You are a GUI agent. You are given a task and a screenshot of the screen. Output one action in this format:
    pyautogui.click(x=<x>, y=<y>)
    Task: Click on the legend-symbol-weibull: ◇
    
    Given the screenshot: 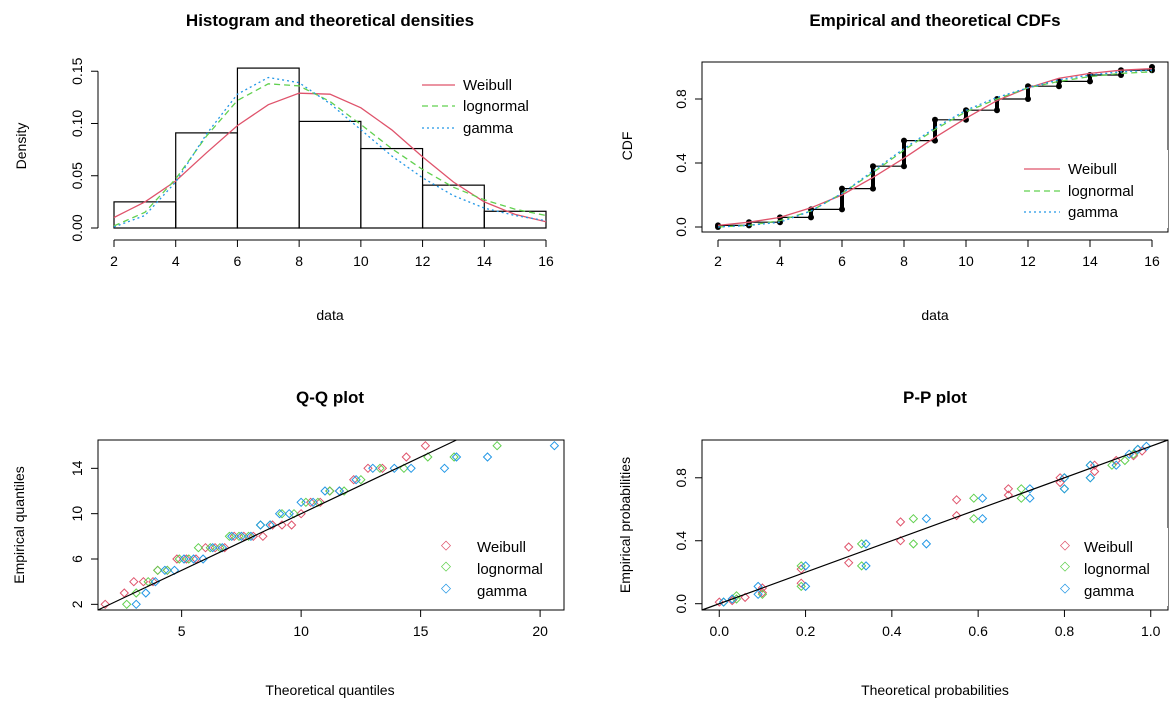 What is the action you would take?
    pyautogui.click(x=446, y=544)
    